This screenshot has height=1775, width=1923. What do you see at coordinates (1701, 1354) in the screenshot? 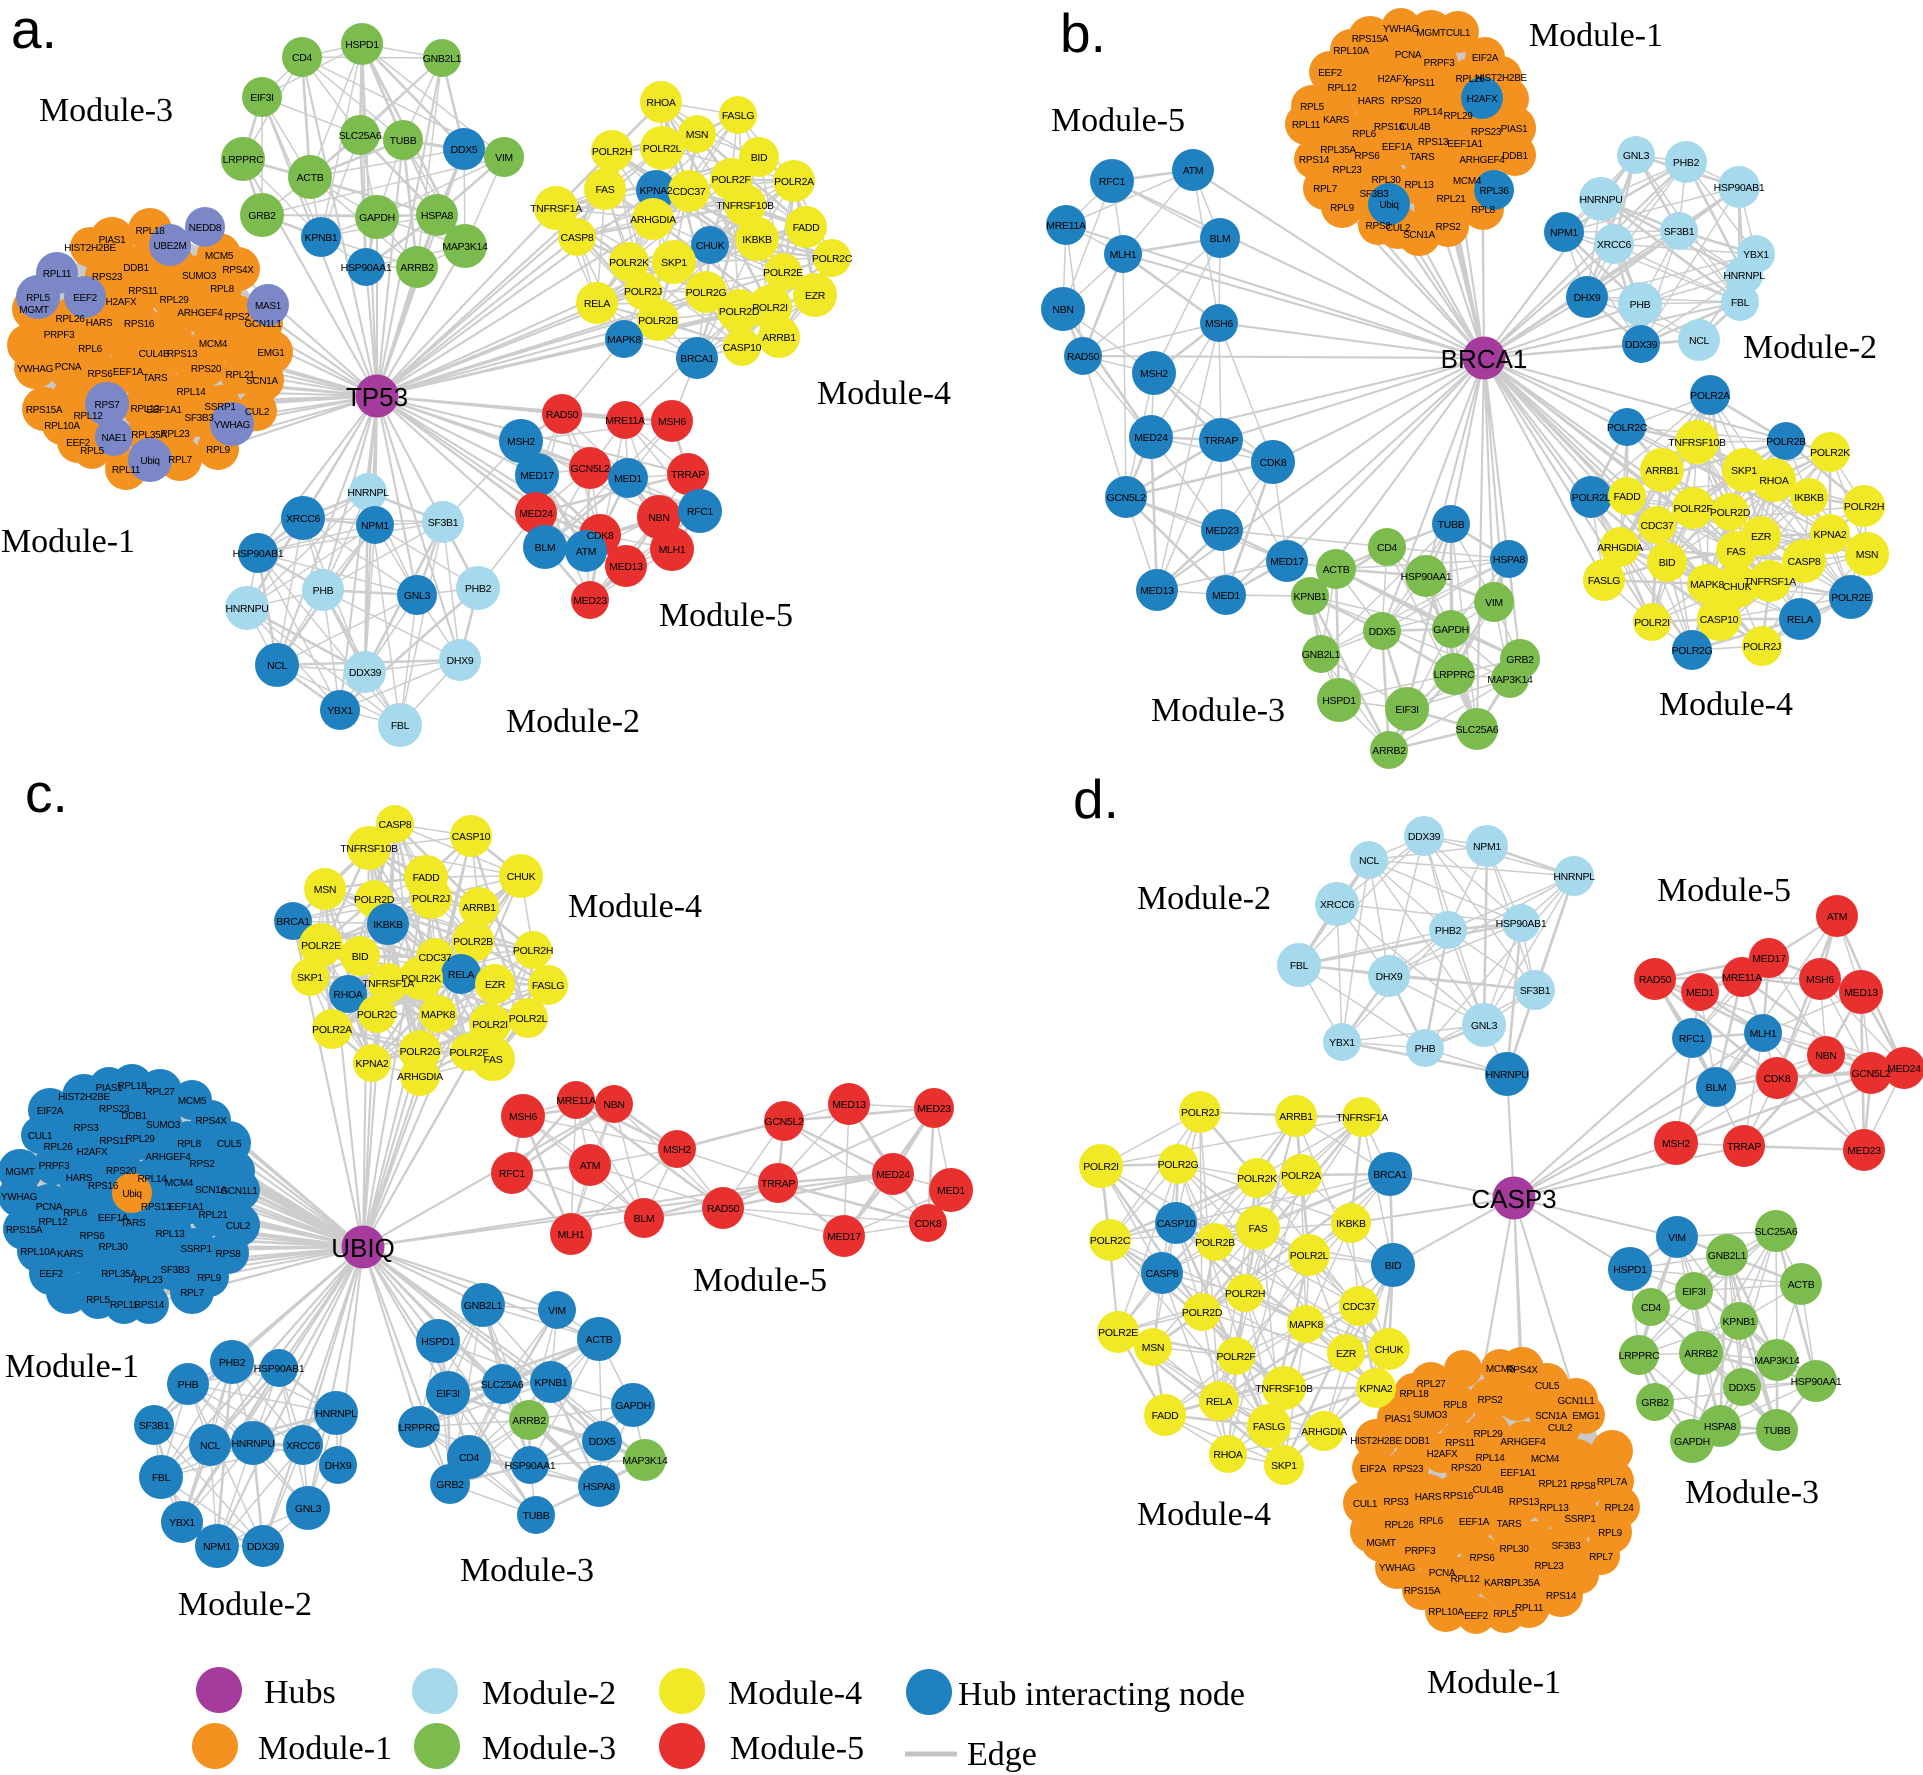
I see `svg-text: ARRB2` at bounding box center [1701, 1354].